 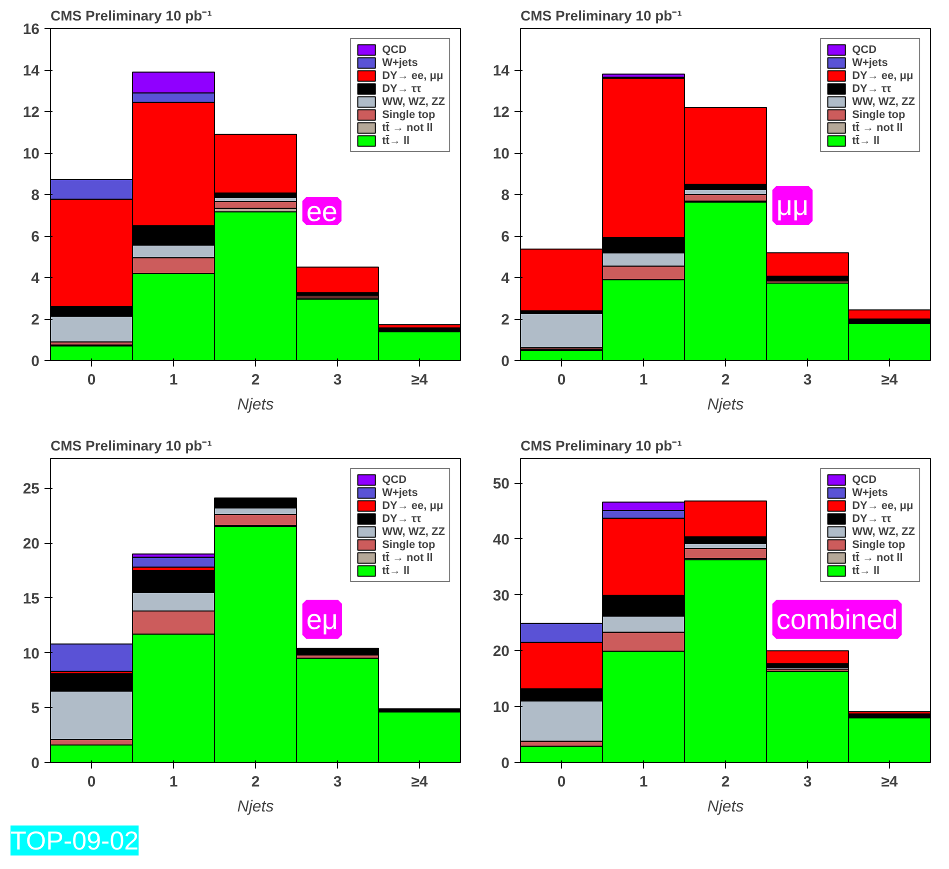 What do you see at coordinates (501, 595) in the screenshot?
I see `y-tick-label: 30` at bounding box center [501, 595].